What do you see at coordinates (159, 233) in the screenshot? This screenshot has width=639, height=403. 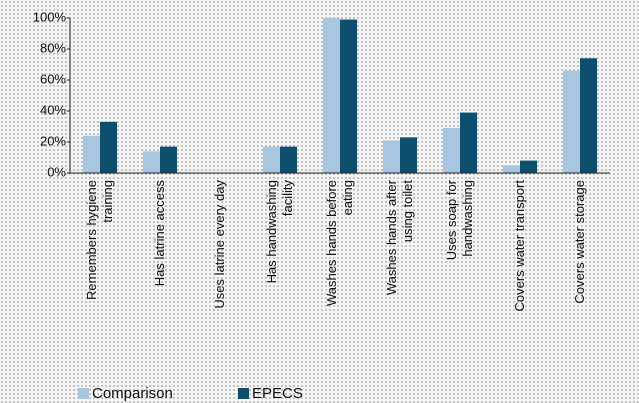 I see `x-tick-label: Has latrine access` at bounding box center [159, 233].